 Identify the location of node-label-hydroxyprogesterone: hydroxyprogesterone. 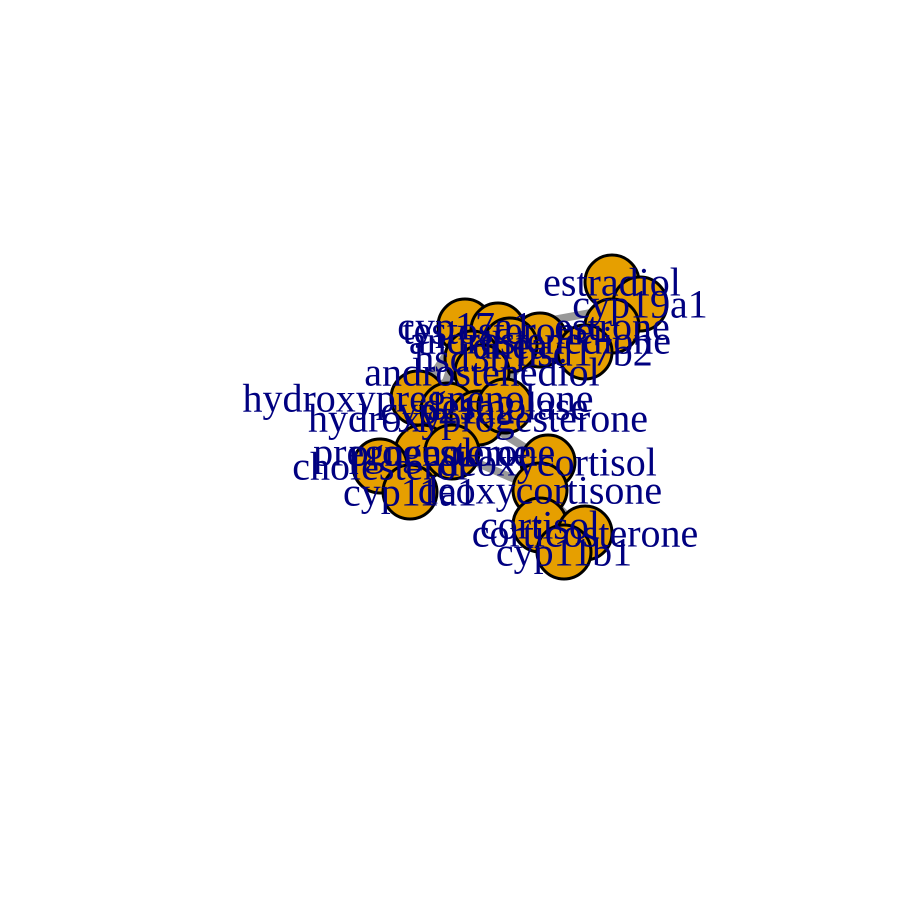
(478, 418).